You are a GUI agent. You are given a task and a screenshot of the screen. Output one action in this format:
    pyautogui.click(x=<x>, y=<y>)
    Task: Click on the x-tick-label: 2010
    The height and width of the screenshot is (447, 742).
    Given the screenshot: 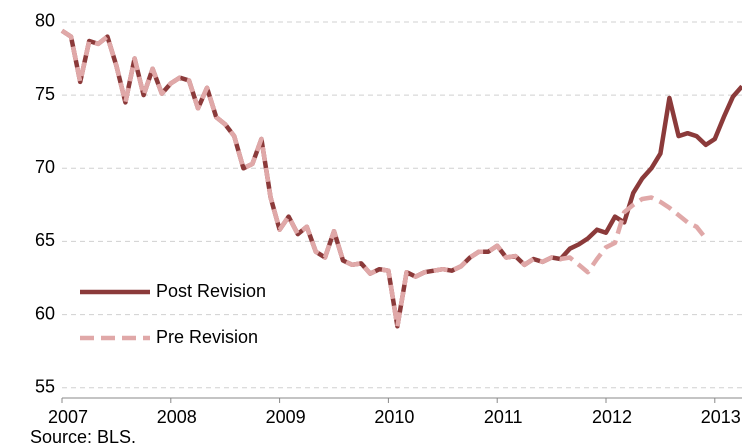 What is the action you would take?
    pyautogui.click(x=394, y=417)
    